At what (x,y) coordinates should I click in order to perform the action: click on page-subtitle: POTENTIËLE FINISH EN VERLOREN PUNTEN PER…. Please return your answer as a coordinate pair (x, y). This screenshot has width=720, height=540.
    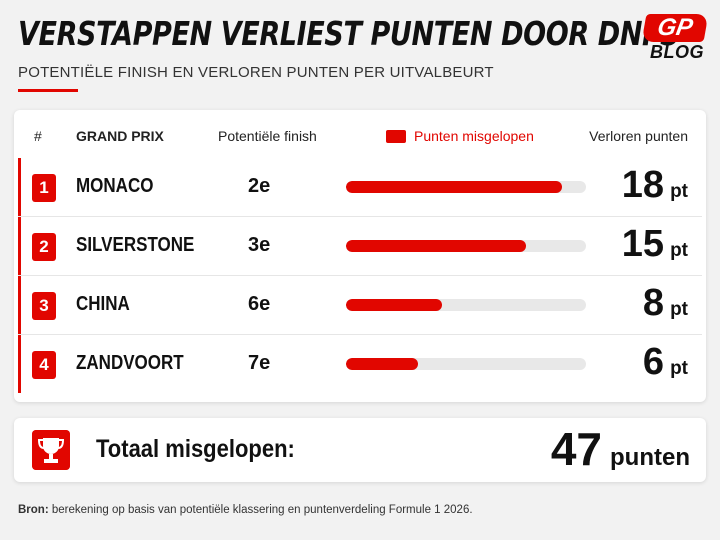
    Looking at the image, I should click on (256, 72).